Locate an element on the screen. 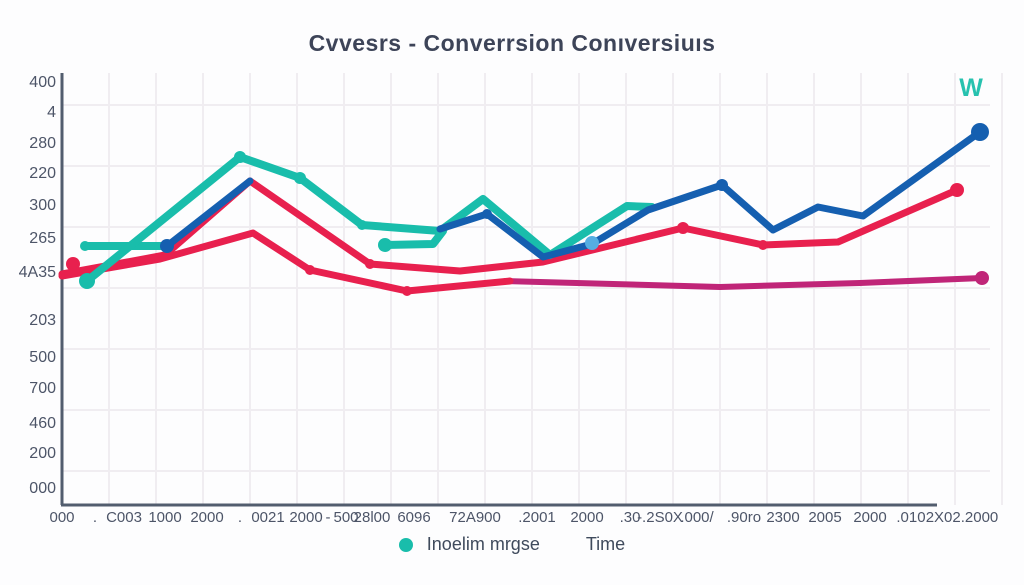 The width and height of the screenshot is (1024, 585). y-tick-label: 280 is located at coordinates (42, 143).